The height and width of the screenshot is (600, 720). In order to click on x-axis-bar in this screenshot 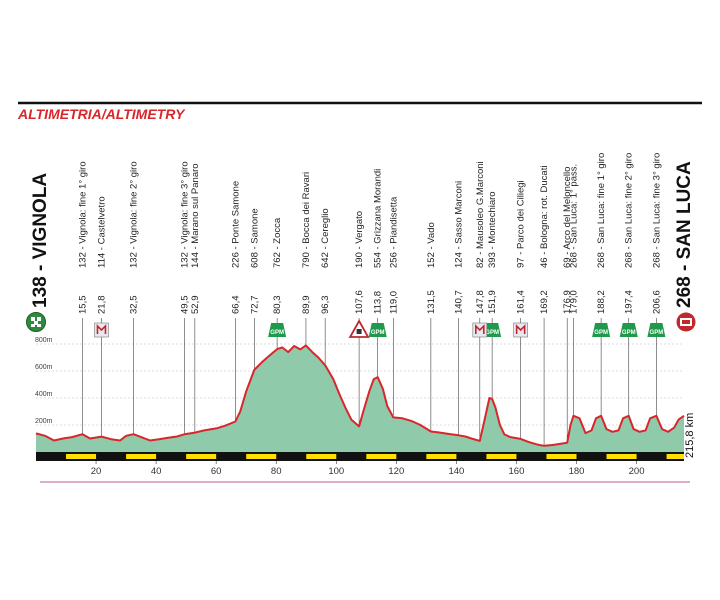, I will do `click(360, 456)`.